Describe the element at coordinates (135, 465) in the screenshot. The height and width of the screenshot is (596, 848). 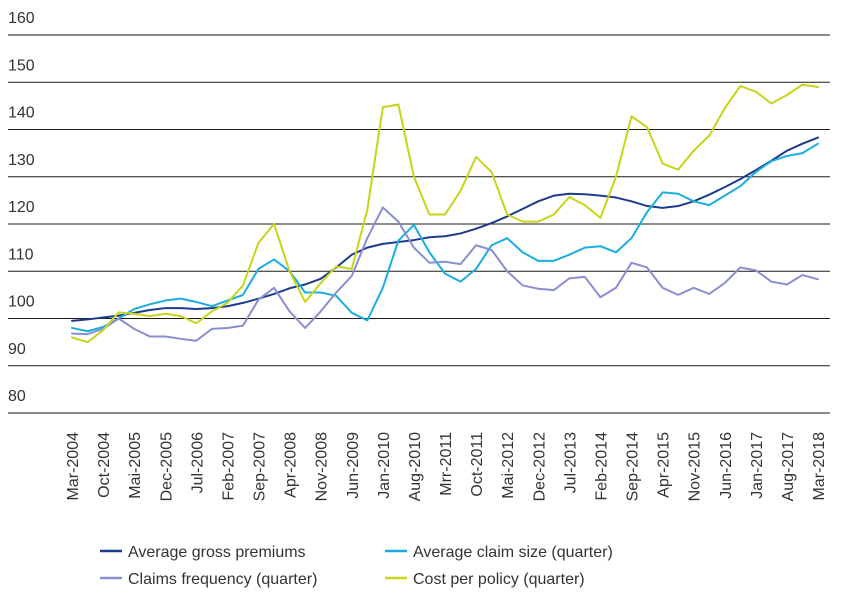
I see `x-tick-label: Mai-2005` at that location.